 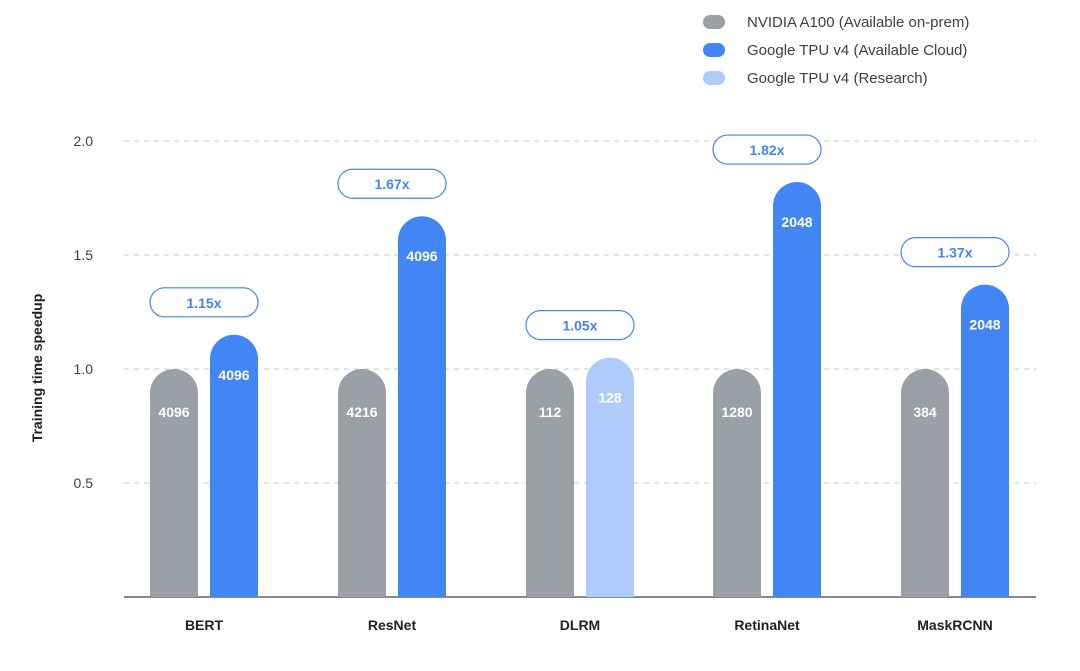 I want to click on legend-label-tpu-research: Google TPU v4 (Research), so click(x=837, y=78).